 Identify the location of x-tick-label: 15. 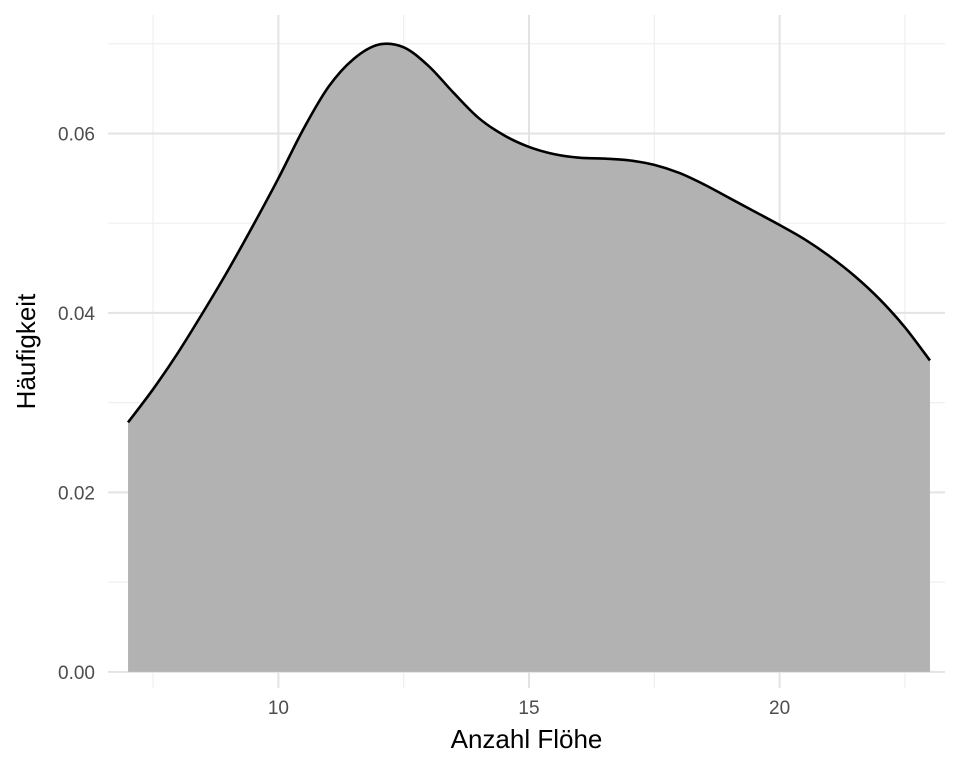
(528, 708).